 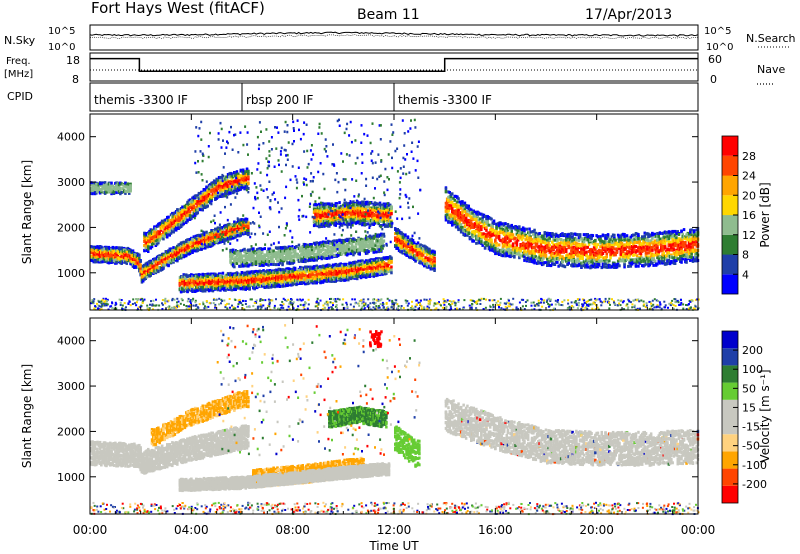 I want to click on nsearch-tick-bottom: 10^0, so click(x=719, y=47).